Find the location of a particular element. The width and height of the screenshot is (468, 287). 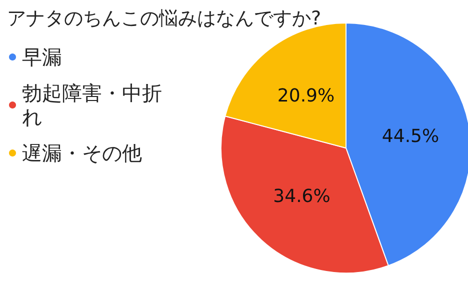

data-label: 20.9% is located at coordinates (306, 96).